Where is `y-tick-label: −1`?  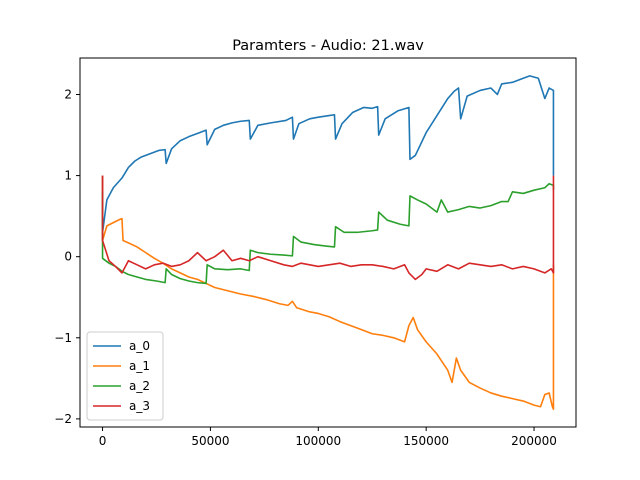
y-tick-label: −1 is located at coordinates (63, 338).